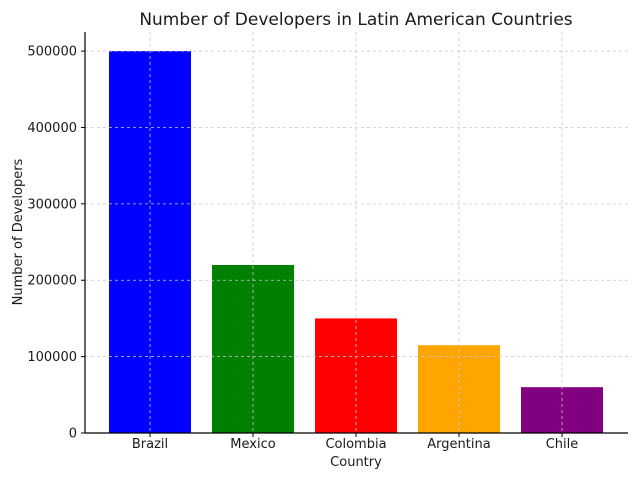 Image resolution: width=640 pixels, height=480 pixels. What do you see at coordinates (252, 444) in the screenshot?
I see `x-tick-label-mexico: Mexico` at bounding box center [252, 444].